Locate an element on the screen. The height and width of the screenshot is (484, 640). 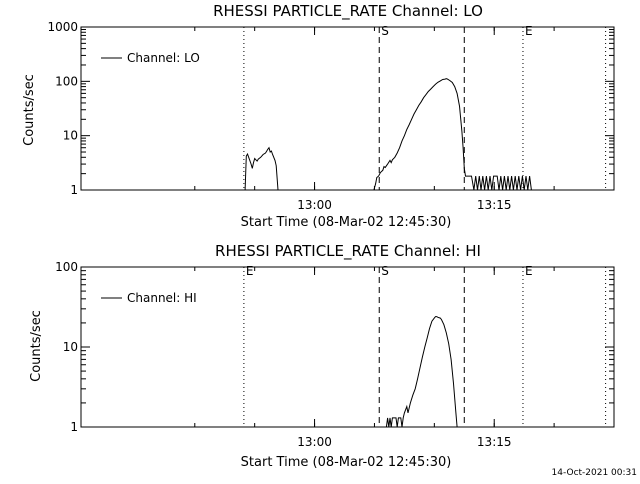
x-axis-label-1: Start Time (08-Mar-02 12:45:30) is located at coordinates (346, 222).